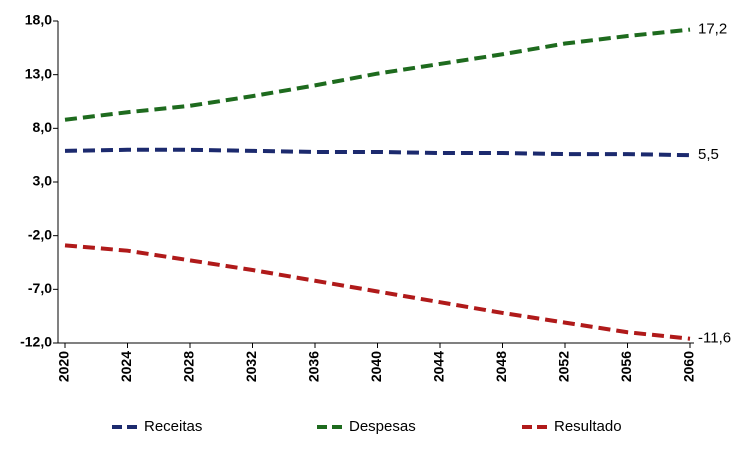 The width and height of the screenshot is (737, 450). What do you see at coordinates (564, 366) in the screenshot?
I see `x-tick-label: 2052` at bounding box center [564, 366].